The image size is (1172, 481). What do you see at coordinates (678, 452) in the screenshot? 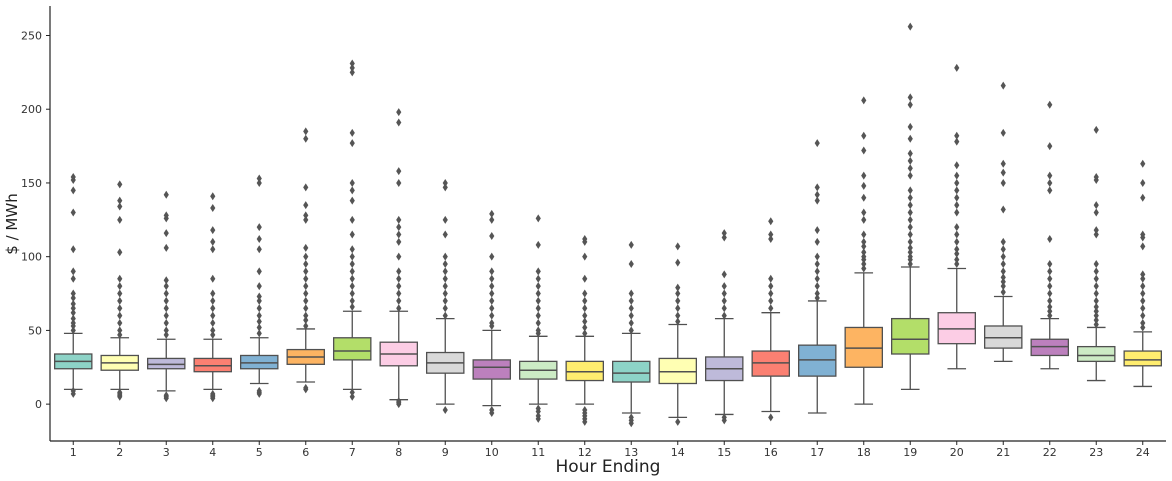
I see `x-tick-label: 14` at bounding box center [678, 452].